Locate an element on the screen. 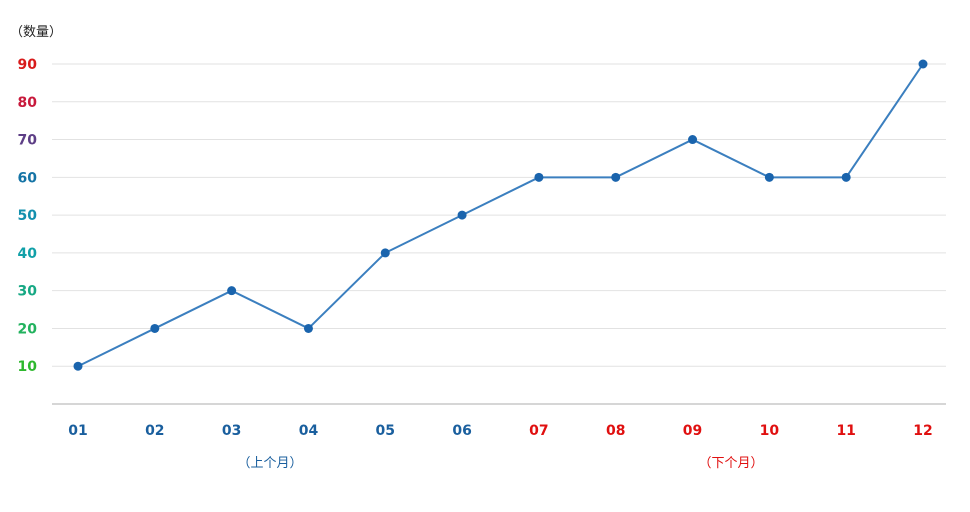 This screenshot has width=970, height=512. y-tick-label: 20 is located at coordinates (28, 329).